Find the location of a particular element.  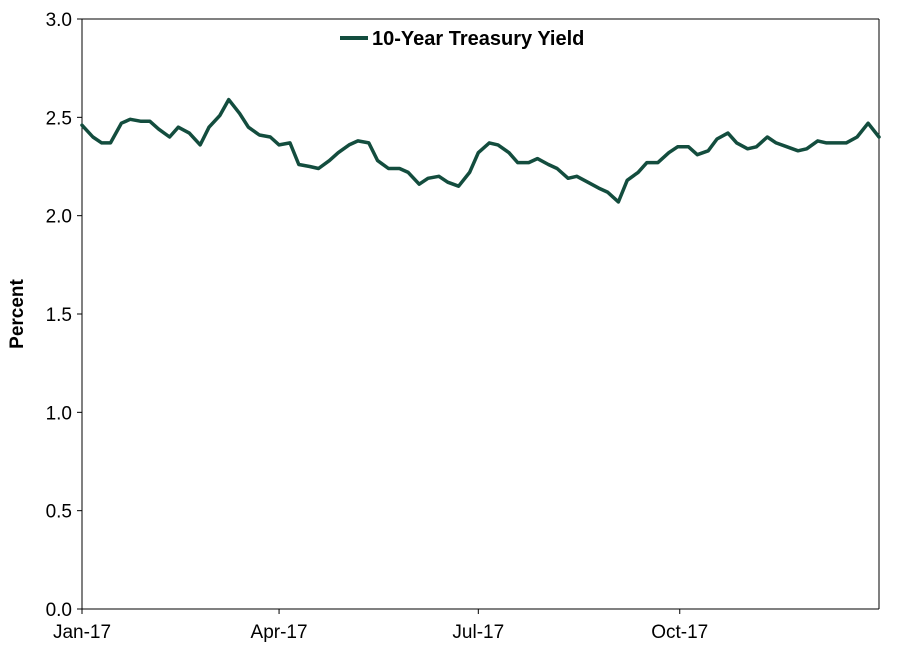

series-layer is located at coordinates (480, 150).